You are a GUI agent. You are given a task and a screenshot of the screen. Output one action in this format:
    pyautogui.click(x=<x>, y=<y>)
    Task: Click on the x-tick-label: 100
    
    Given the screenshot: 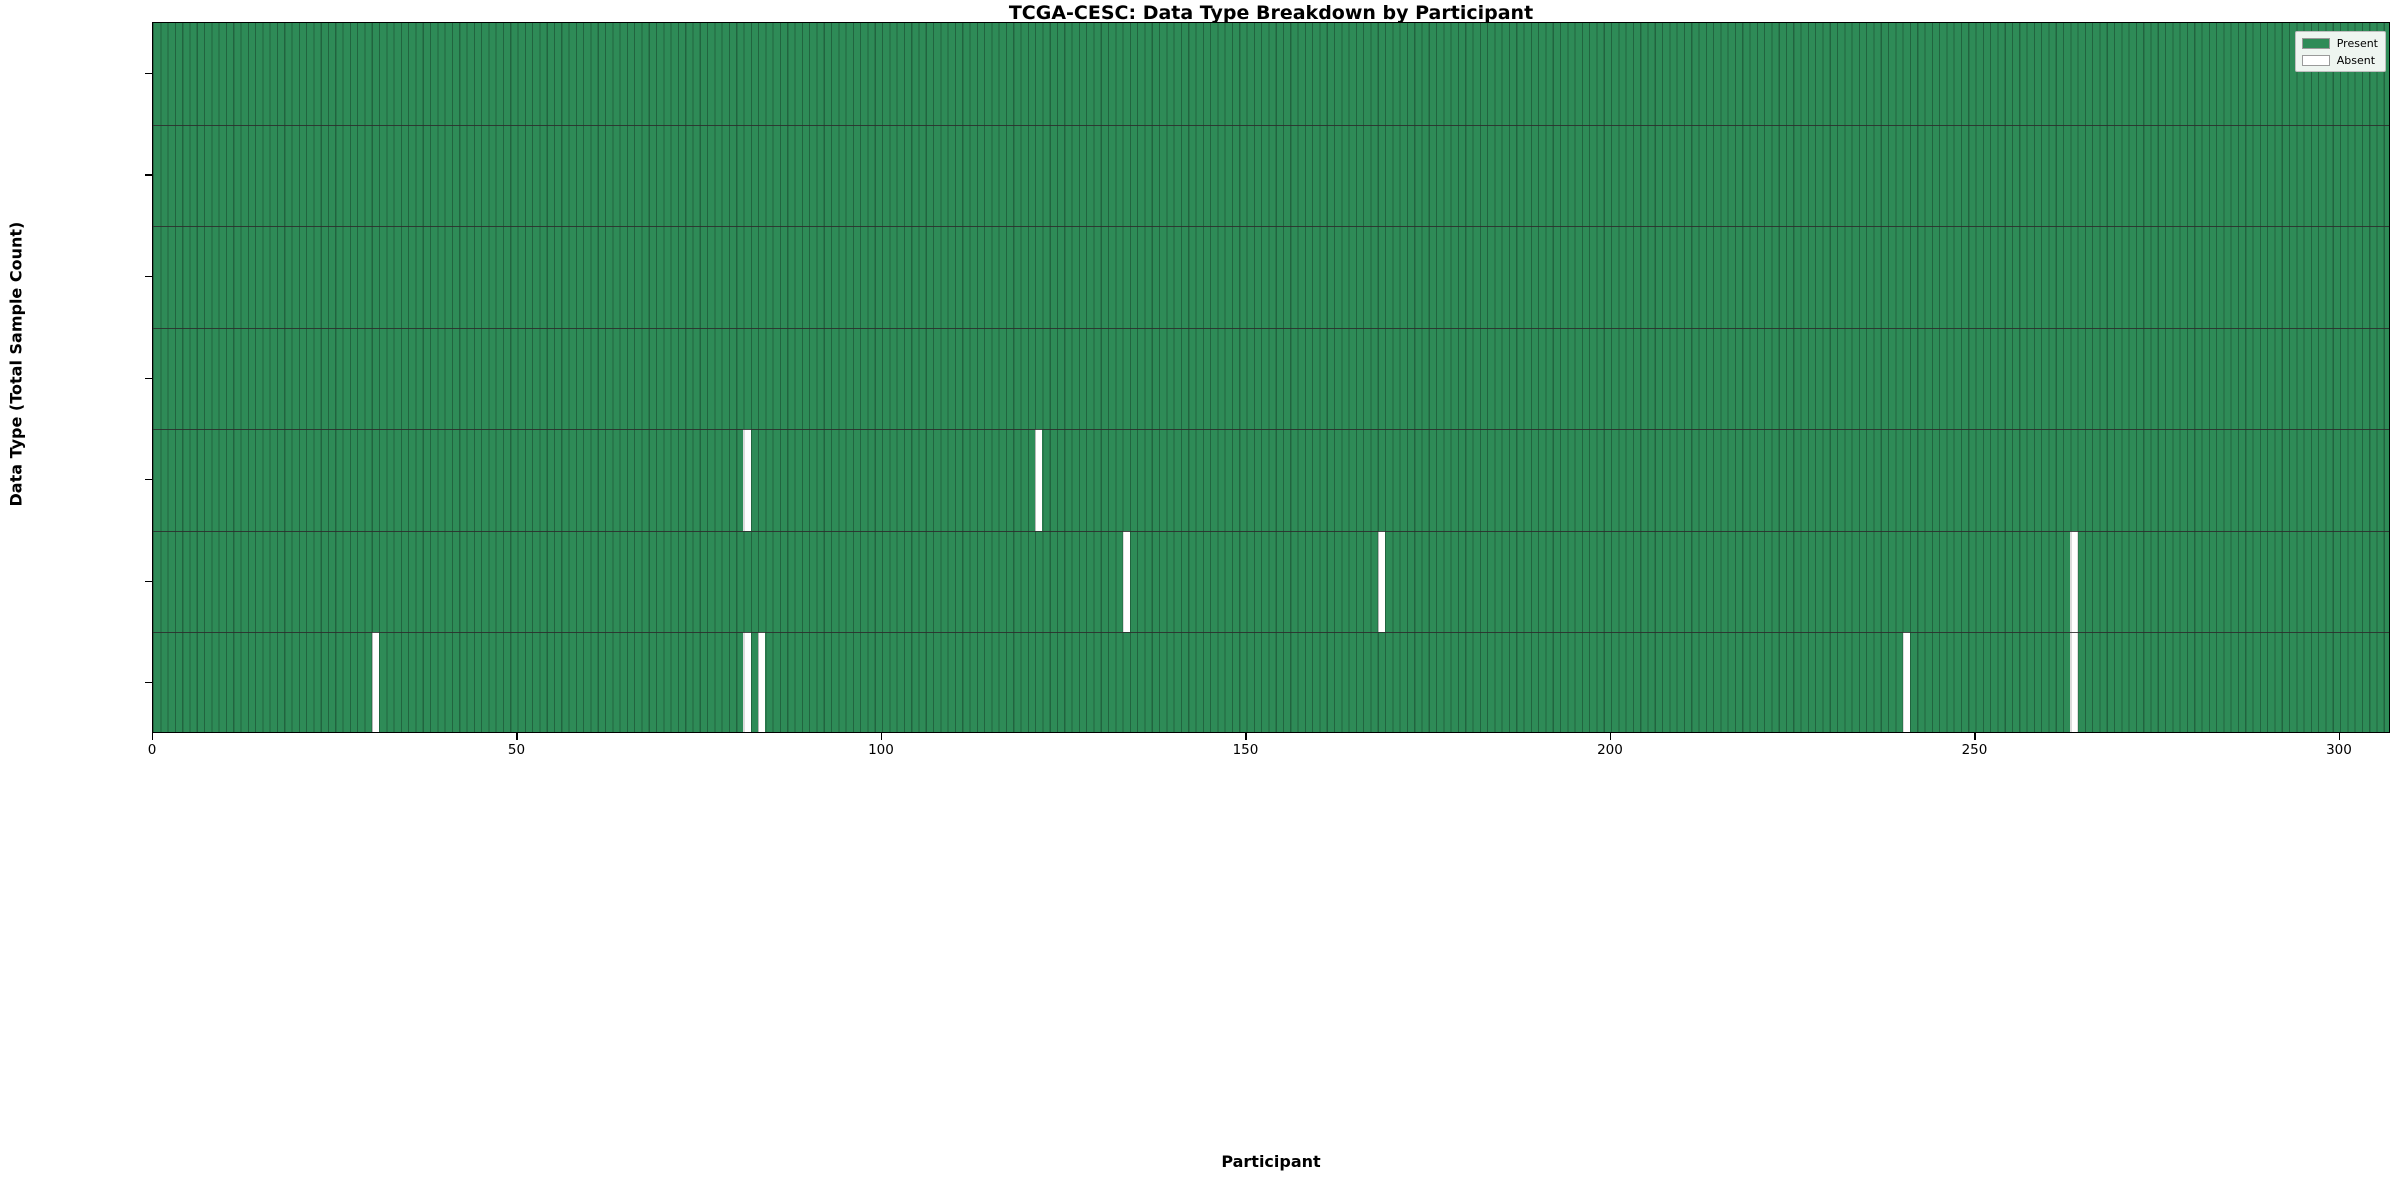 What is the action you would take?
    pyautogui.click(x=881, y=750)
    